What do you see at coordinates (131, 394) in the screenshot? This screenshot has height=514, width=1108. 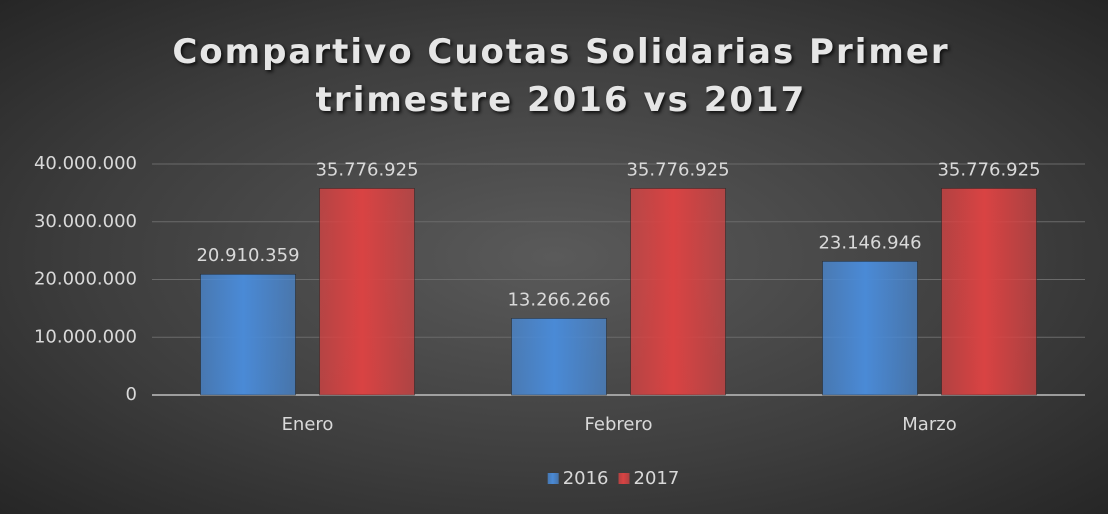 I see `y-tick-label: 0` at bounding box center [131, 394].